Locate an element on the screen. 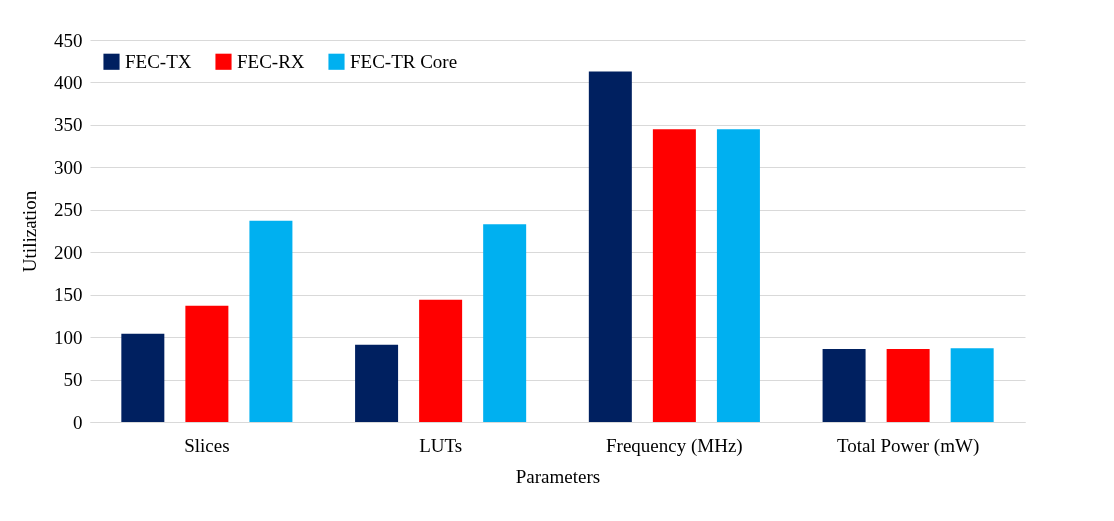  legend-label: FEC-TX is located at coordinates (158, 61).